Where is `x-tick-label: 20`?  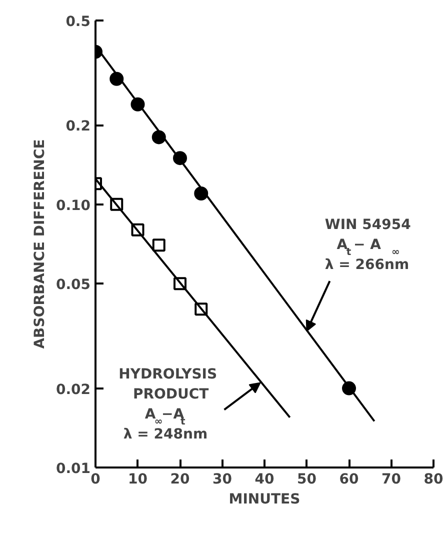 x-tick-label: 20 is located at coordinates (180, 480).